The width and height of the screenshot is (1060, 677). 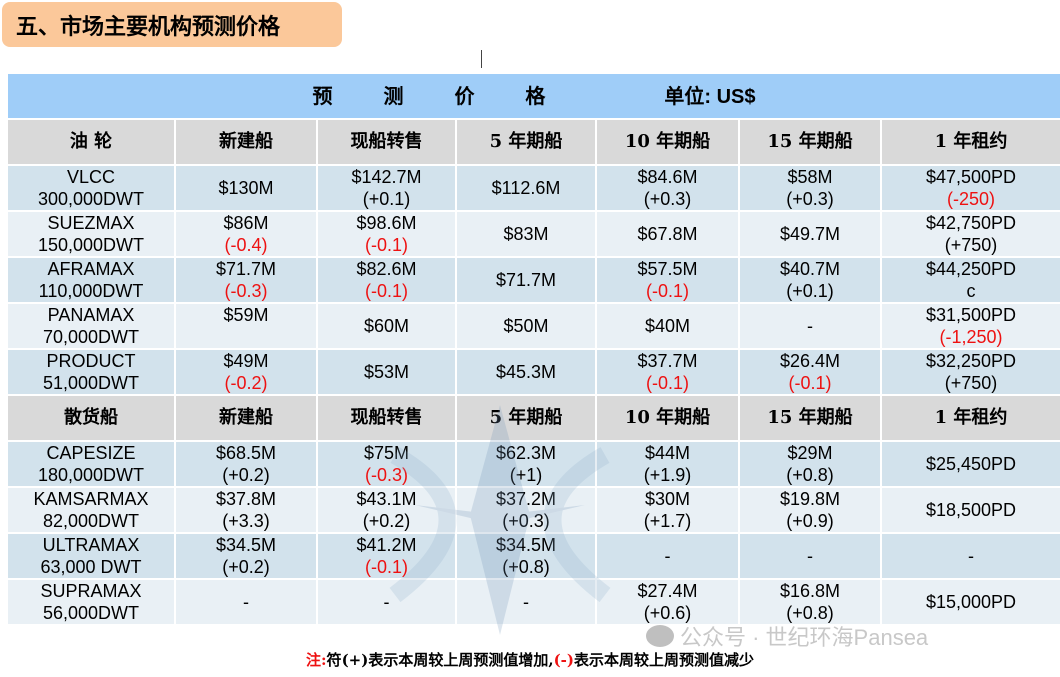 I want to click on price-value: $37.8M, so click(x=246, y=499).